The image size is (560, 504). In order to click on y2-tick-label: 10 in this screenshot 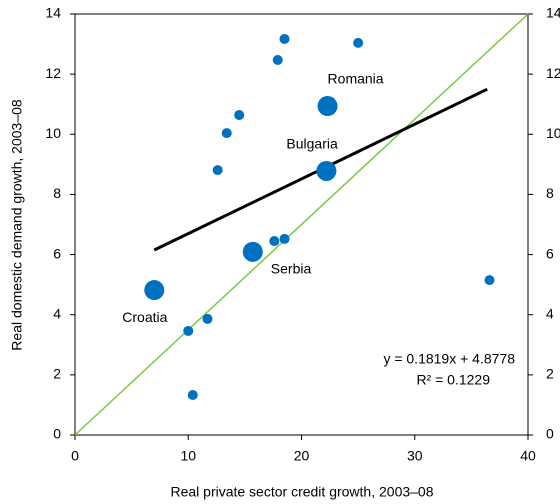, I will do `click(553, 133)`.